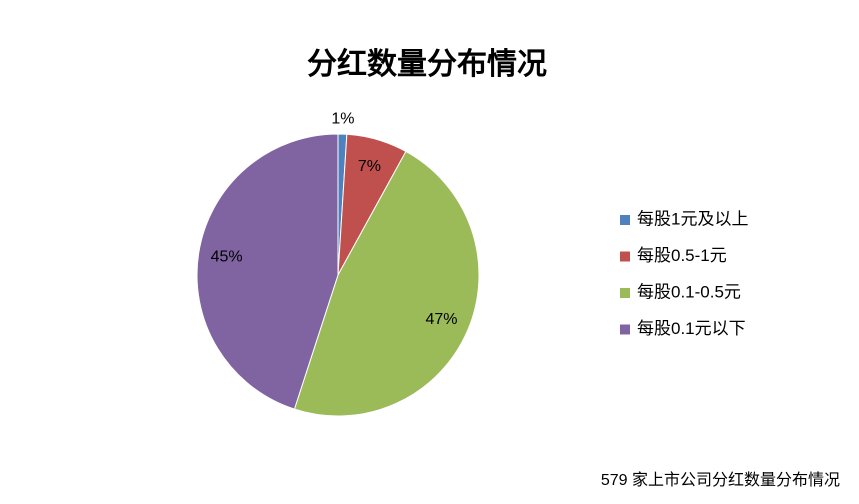  I want to click on legend-label: 每股0.1-0.5元, so click(689, 291).